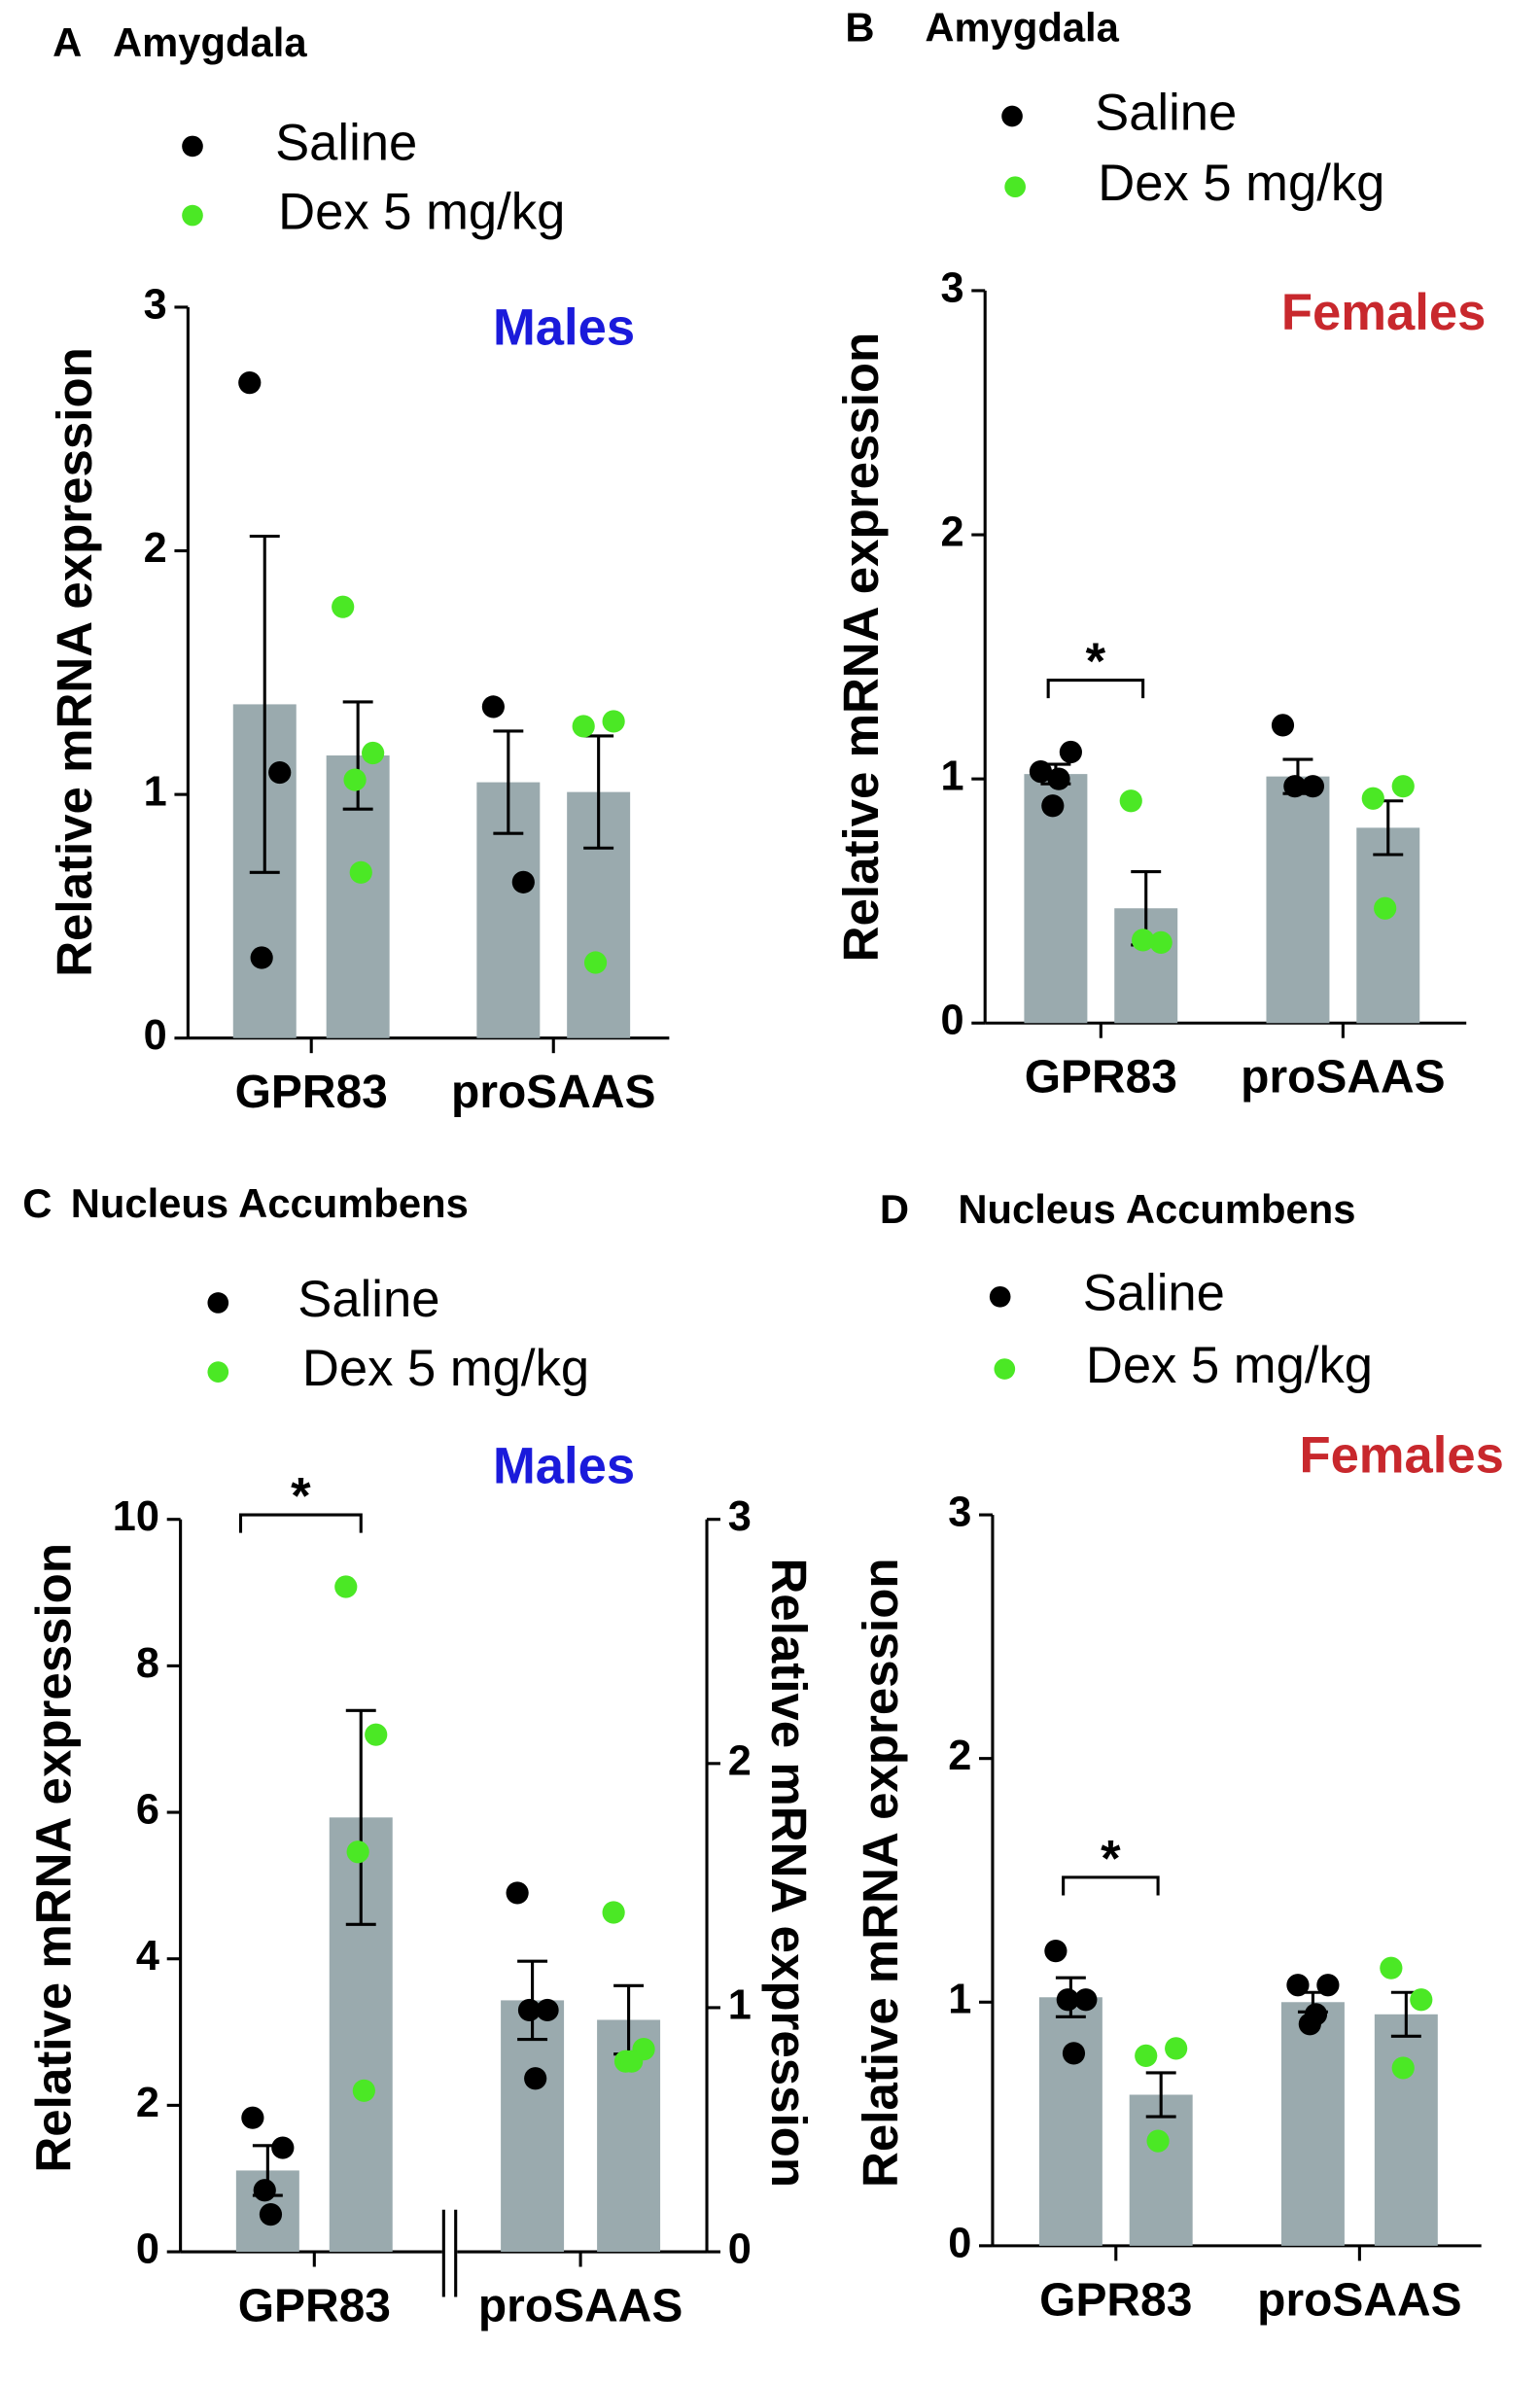 Image resolution: width=1540 pixels, height=2383 pixels. What do you see at coordinates (67, 42) in the screenshot?
I see `panel-label: A` at bounding box center [67, 42].